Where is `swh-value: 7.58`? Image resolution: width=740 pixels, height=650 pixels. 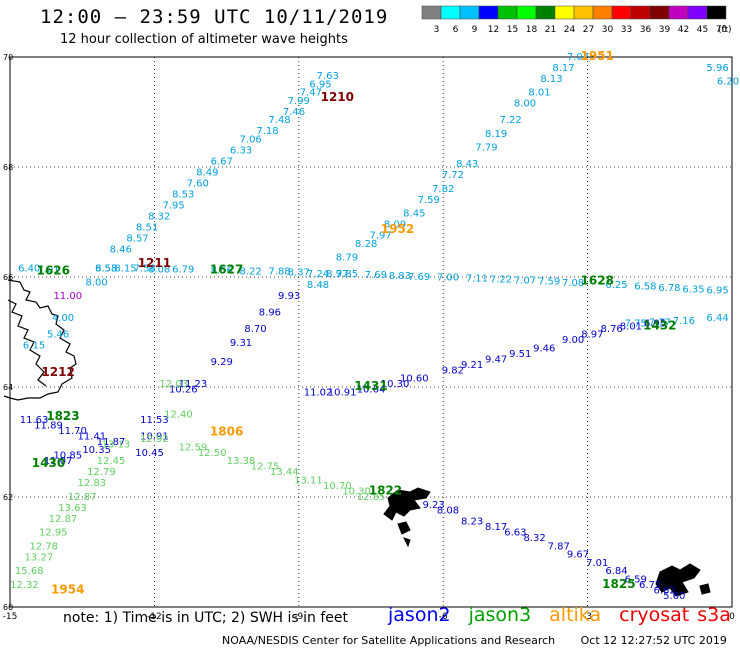 swh-value: 7.58 is located at coordinates (145, 269).